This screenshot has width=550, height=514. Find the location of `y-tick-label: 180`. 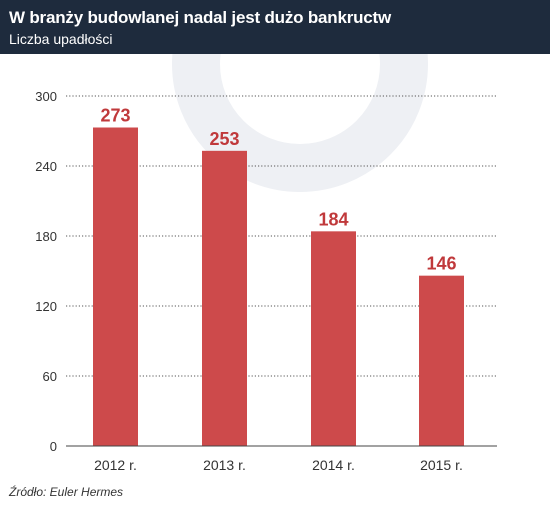

y-tick-label: 180 is located at coordinates (46, 236).